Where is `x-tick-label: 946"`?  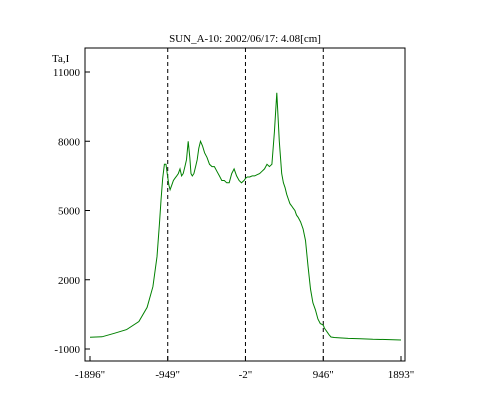
x-tick-label: 946" is located at coordinates (323, 375).